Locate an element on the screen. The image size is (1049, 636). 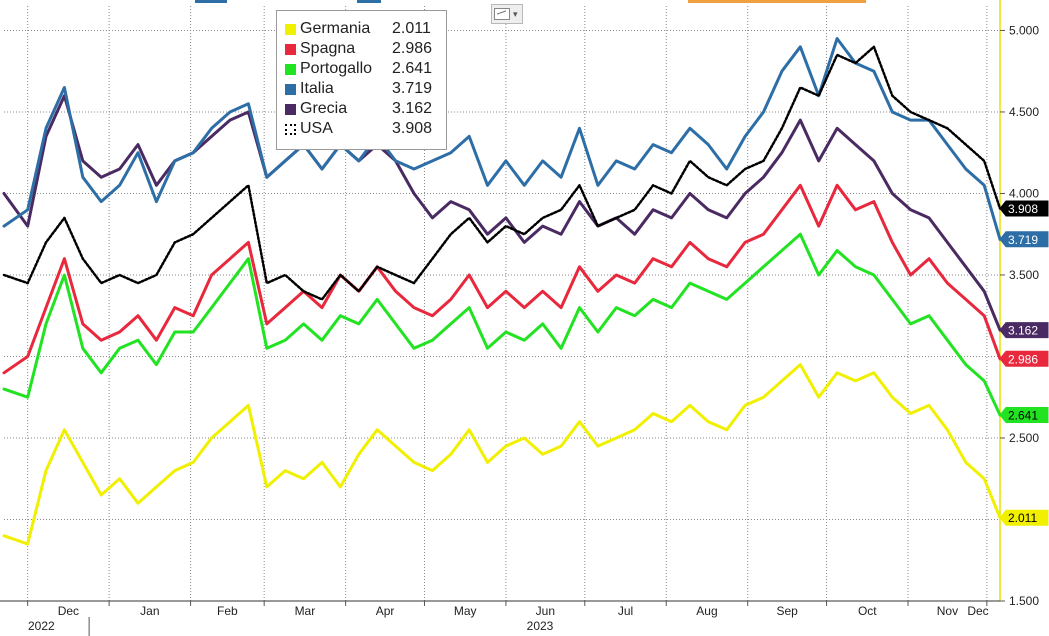
last-value-label: 2.011 is located at coordinates (1022, 518).